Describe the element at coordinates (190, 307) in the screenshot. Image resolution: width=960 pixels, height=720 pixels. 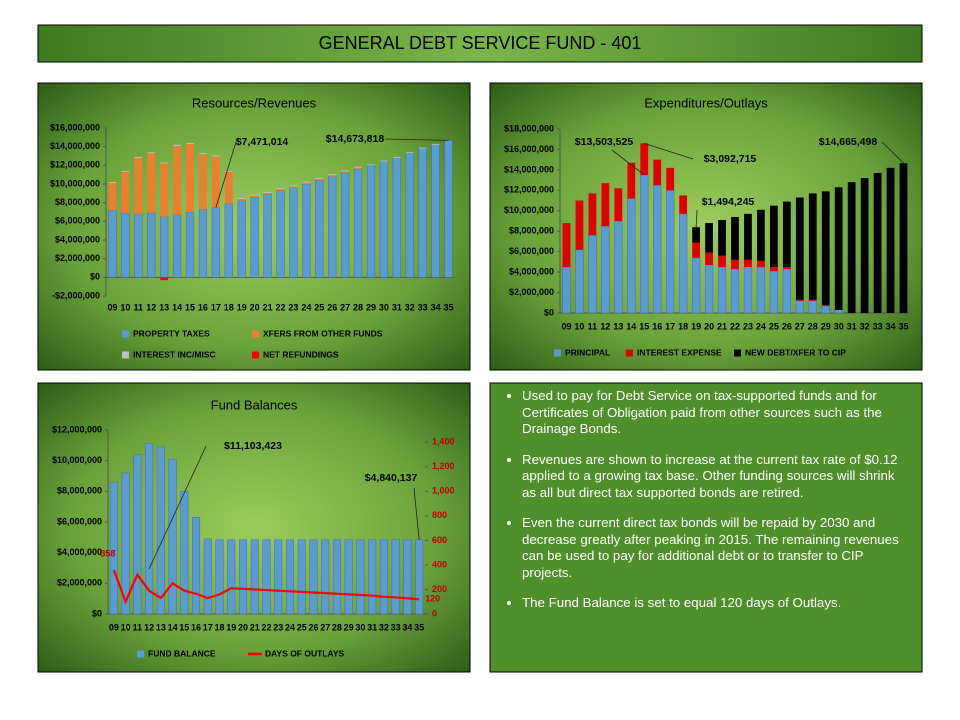
I see `x-tick-label: 15` at that location.